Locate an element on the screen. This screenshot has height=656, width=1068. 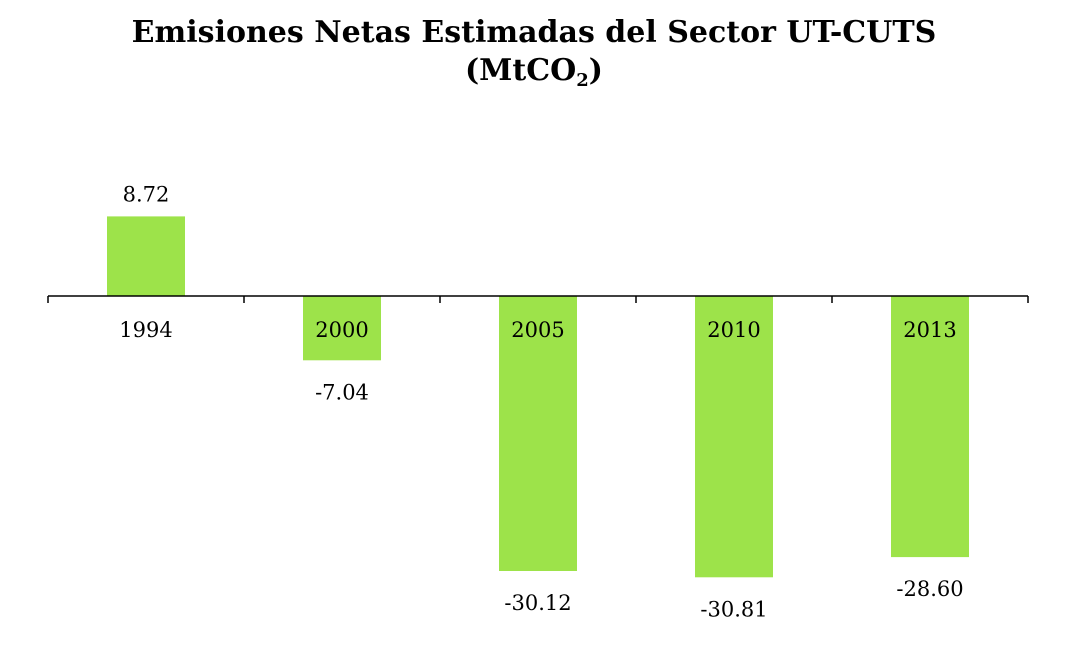
data-label-2013: -28.60 is located at coordinates (929, 589).